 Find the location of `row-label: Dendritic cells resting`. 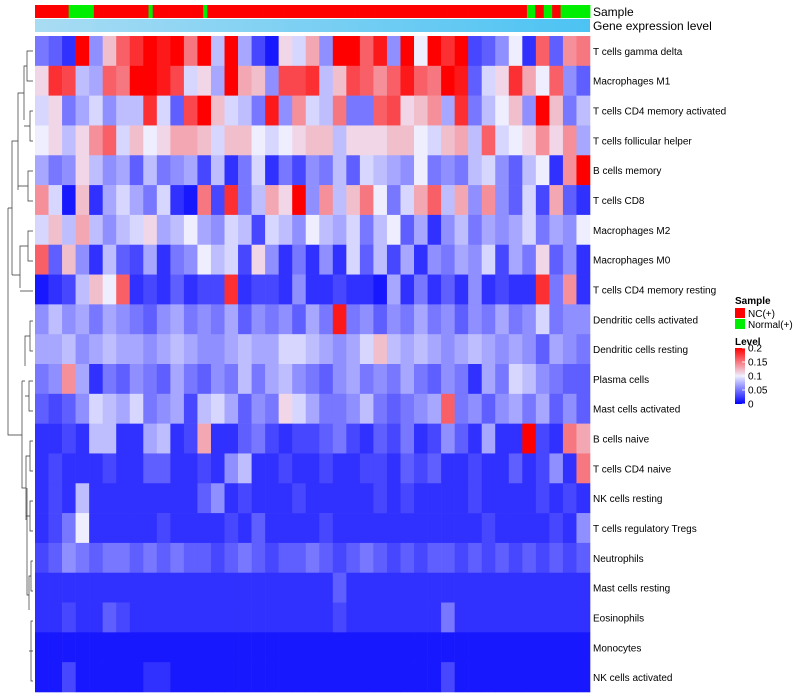

row-label: Dendritic cells resting is located at coordinates (640, 350).